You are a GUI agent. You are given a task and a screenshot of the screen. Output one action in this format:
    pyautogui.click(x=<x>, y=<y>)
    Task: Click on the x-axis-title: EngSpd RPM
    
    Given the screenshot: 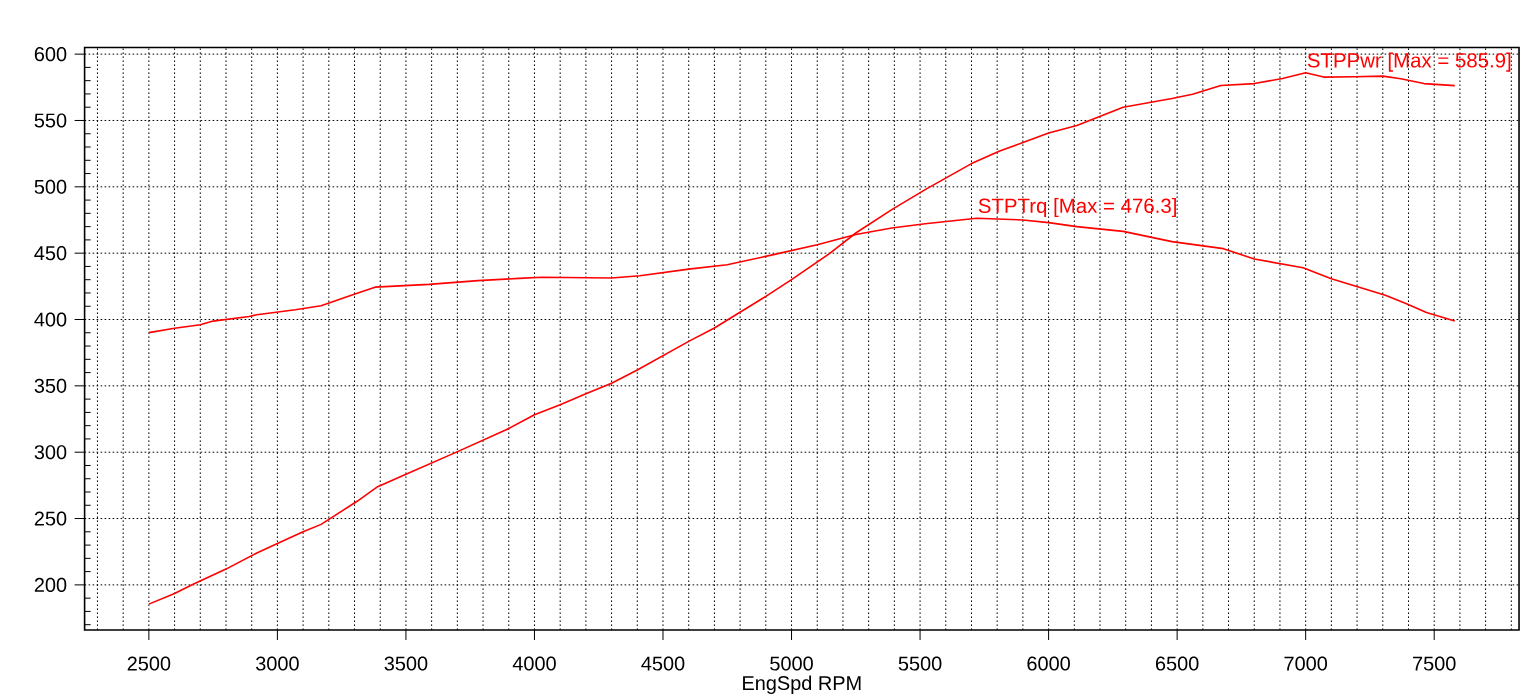 What is the action you would take?
    pyautogui.click(x=802, y=685)
    